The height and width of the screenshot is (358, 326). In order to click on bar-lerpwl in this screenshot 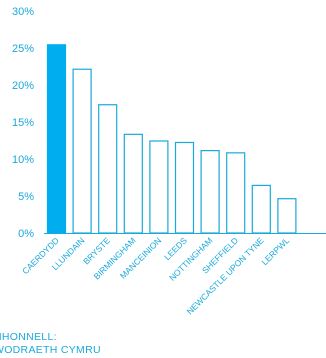, I will do `click(287, 216)`.